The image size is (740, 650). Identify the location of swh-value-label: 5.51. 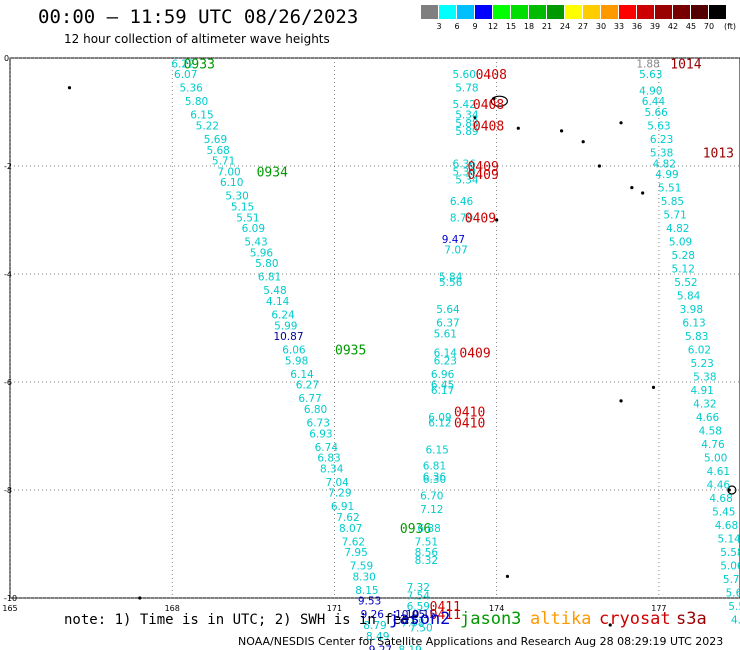
(669, 189).